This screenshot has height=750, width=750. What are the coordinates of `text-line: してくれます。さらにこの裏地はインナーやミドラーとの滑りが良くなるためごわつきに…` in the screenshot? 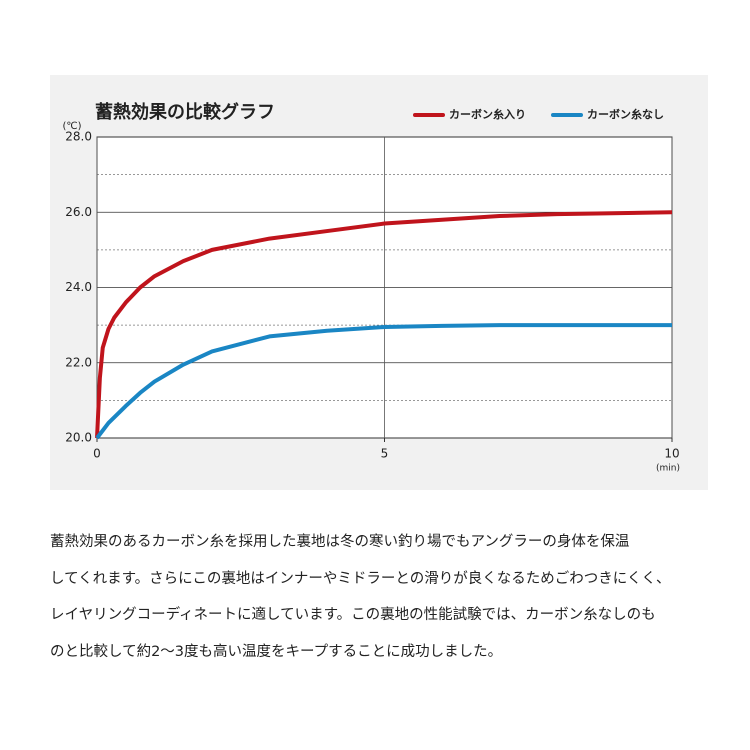 It's located at (360, 578).